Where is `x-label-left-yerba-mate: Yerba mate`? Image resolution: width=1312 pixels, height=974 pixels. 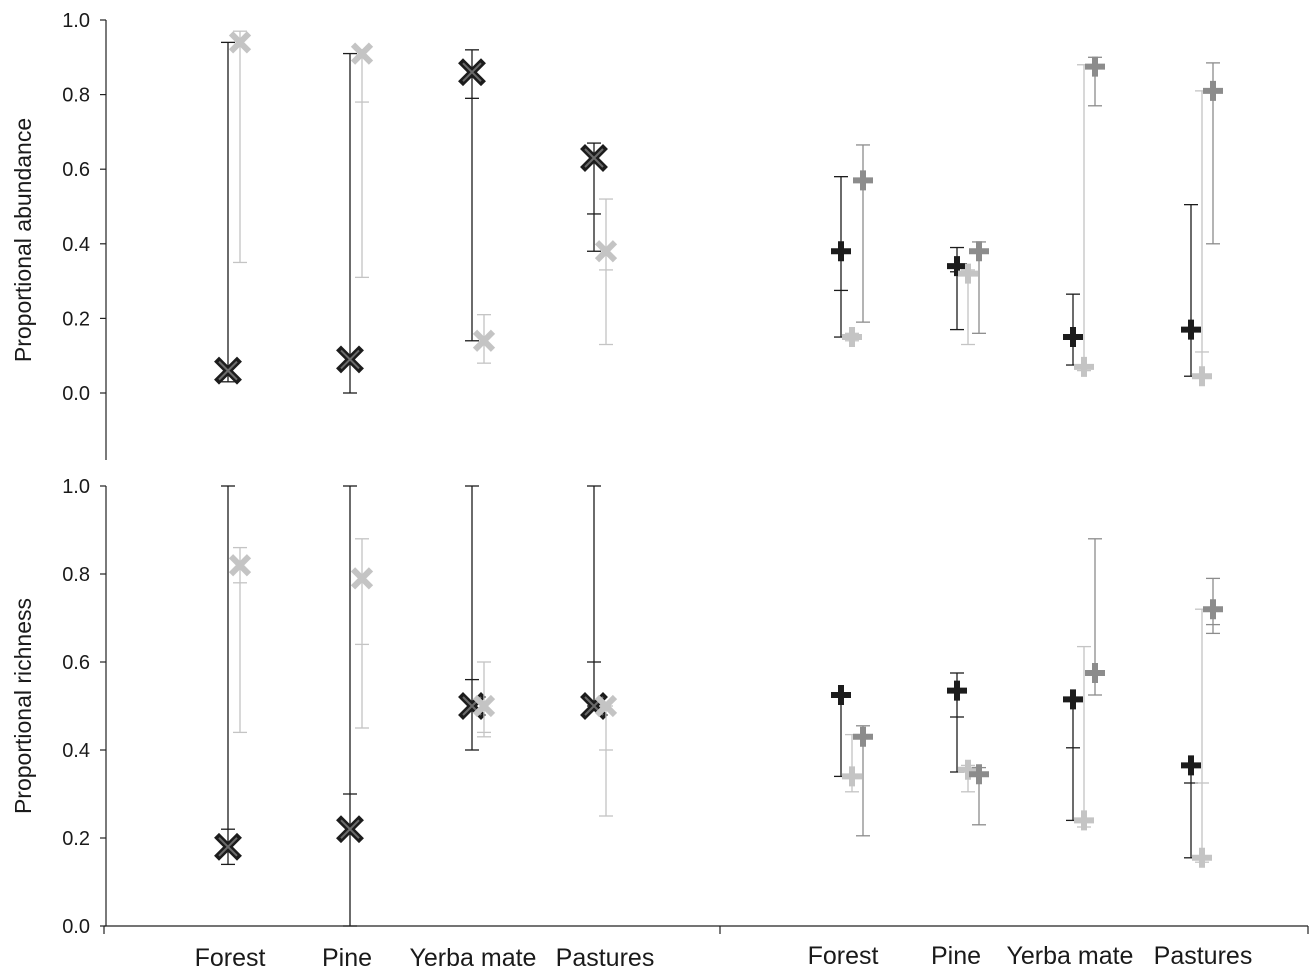
x-label-left-yerba-mate: Yerba mate is located at coordinates (473, 956).